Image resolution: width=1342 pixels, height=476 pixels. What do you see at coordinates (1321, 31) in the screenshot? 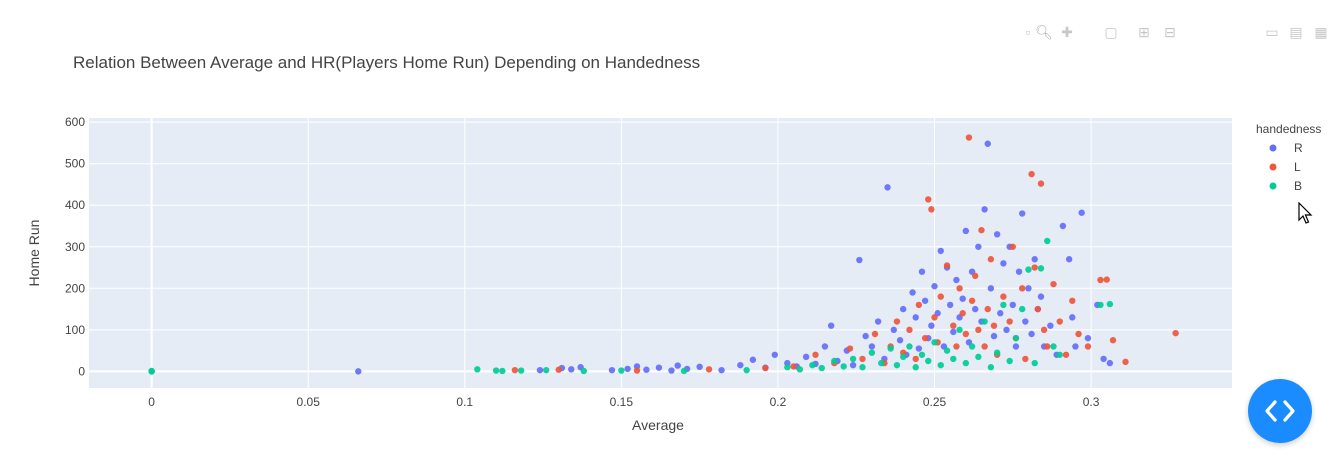
I see `plotly-logo-icon: ▦` at bounding box center [1321, 31].